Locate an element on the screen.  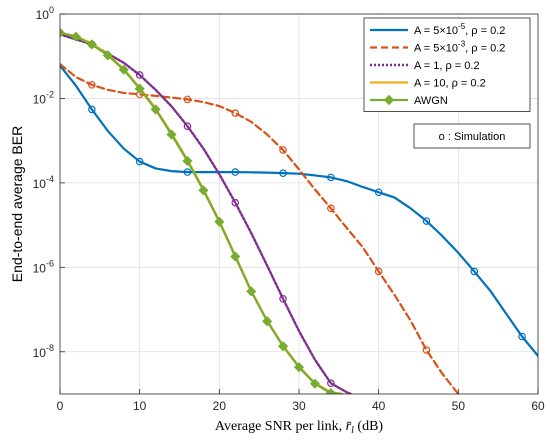
legend-label-1: A = 5×10-5, ρ = 0.2 is located at coordinates (459, 29).